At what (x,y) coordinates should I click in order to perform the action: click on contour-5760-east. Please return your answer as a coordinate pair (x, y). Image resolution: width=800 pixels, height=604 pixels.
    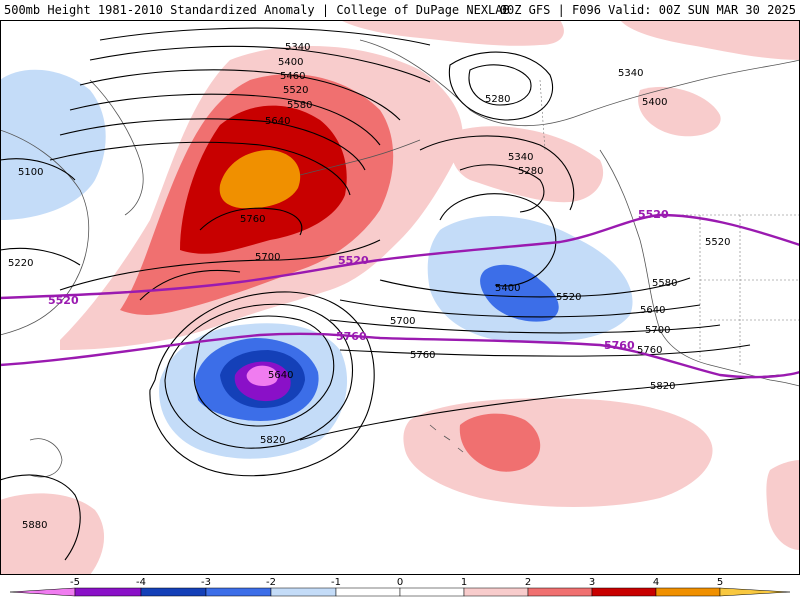
    Looking at the image, I should click on (545, 350).